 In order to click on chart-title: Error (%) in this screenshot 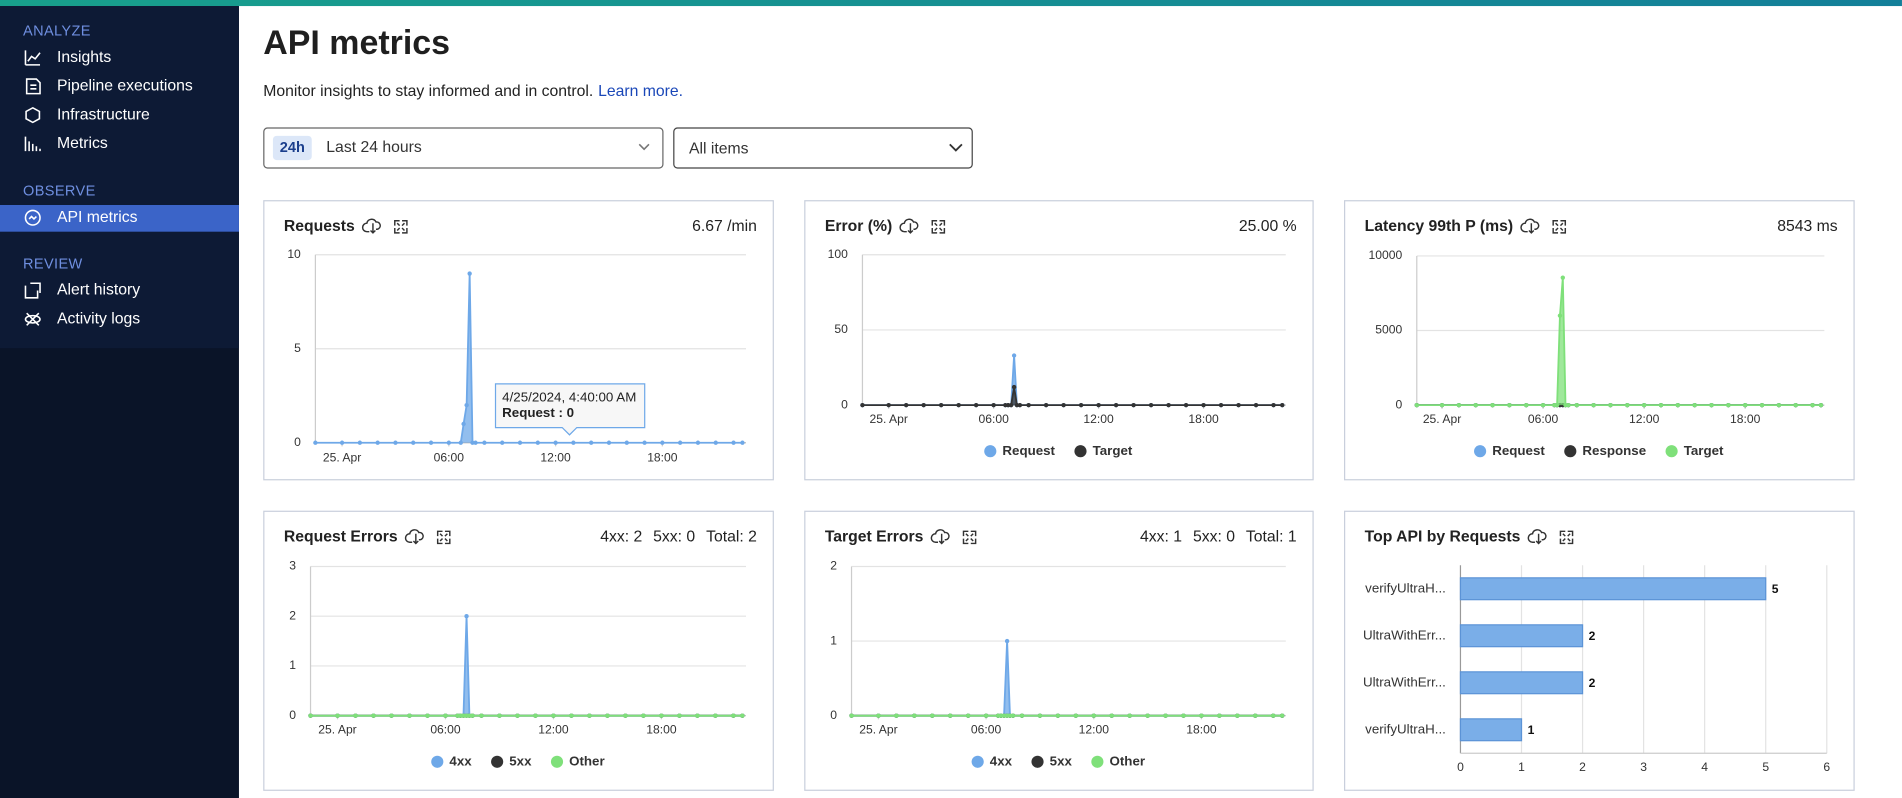, I will do `click(858, 226)`.